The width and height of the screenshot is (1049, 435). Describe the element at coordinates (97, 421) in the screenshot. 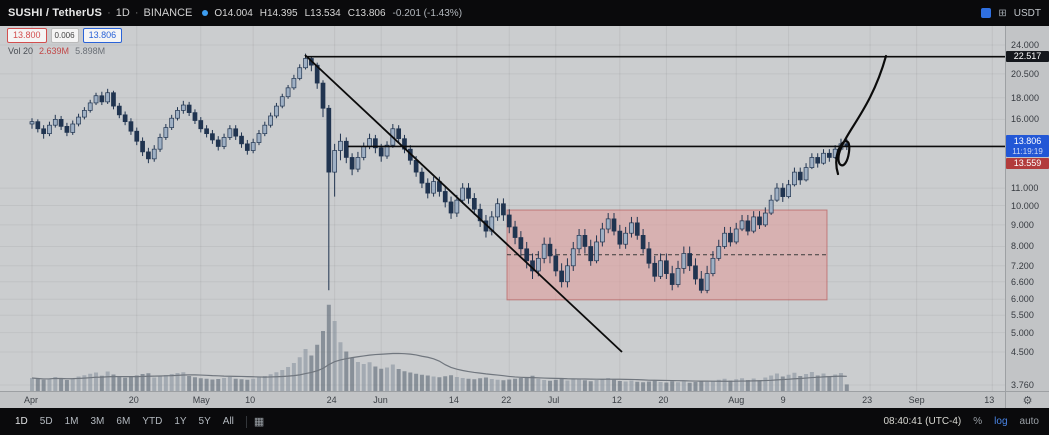

I see `range-button-3m: 3M` at that location.